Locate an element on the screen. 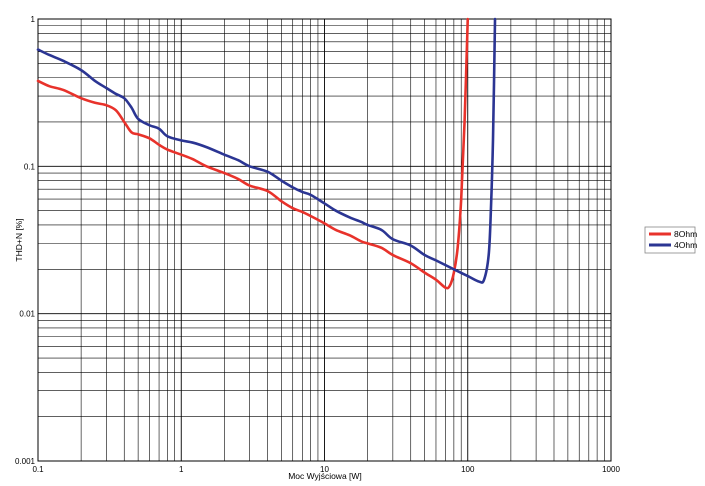  x-tick-labels: 0.1 1 10 100 1000 is located at coordinates (326, 469).